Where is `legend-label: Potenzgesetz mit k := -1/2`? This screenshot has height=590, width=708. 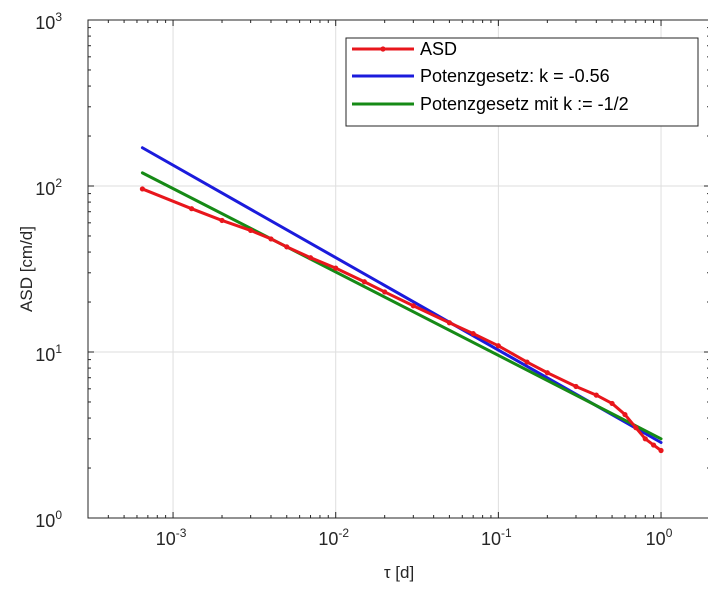
legend-label: Potenzgesetz mit k := -1/2 is located at coordinates (524, 104).